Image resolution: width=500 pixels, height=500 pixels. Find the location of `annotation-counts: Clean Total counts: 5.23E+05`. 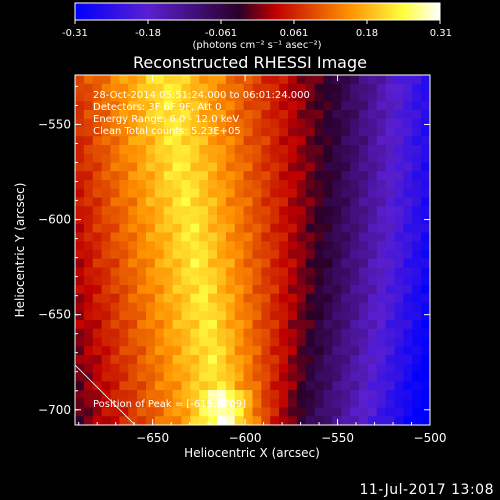

annotation-counts: Clean Total counts: 5.23E+05 is located at coordinates (167, 131).